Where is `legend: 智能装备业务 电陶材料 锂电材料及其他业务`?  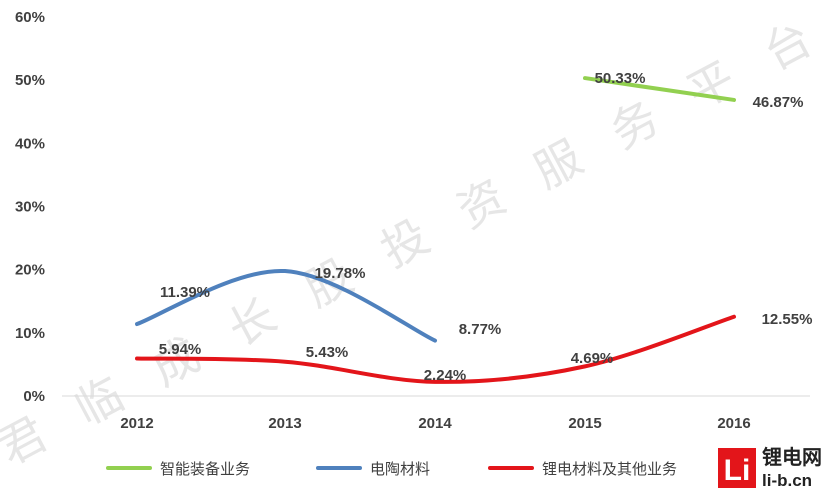 legend: 智能装备业务 电陶材料 锂电材料及其他业务 is located at coordinates (391, 469).